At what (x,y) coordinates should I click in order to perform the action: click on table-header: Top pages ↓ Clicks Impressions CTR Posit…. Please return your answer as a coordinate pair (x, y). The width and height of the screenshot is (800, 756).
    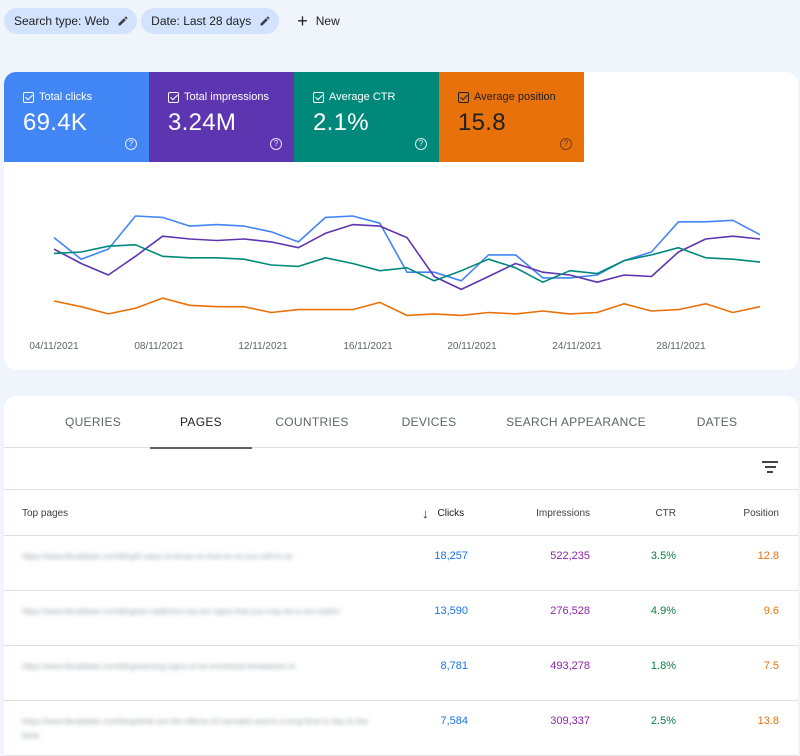
    Looking at the image, I should click on (401, 513).